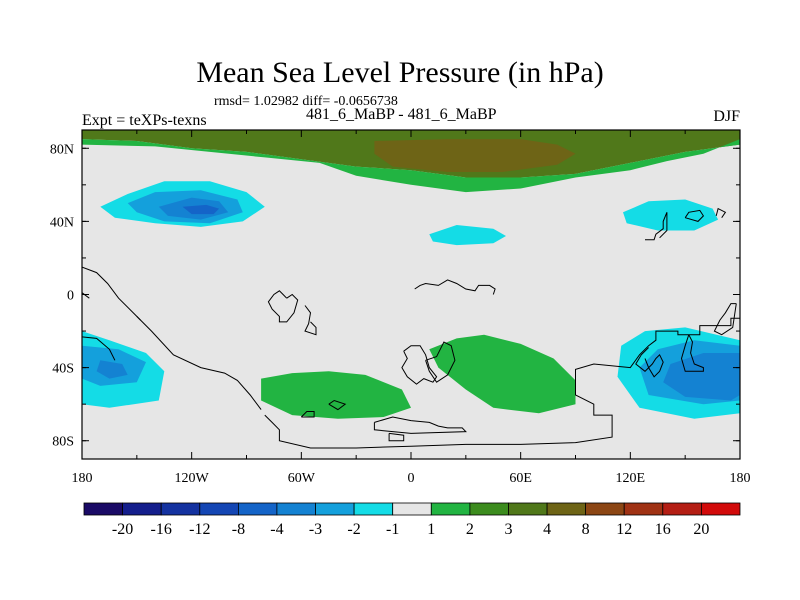 The image size is (800, 600). I want to click on x-tick-label-0: 180, so click(82, 478).